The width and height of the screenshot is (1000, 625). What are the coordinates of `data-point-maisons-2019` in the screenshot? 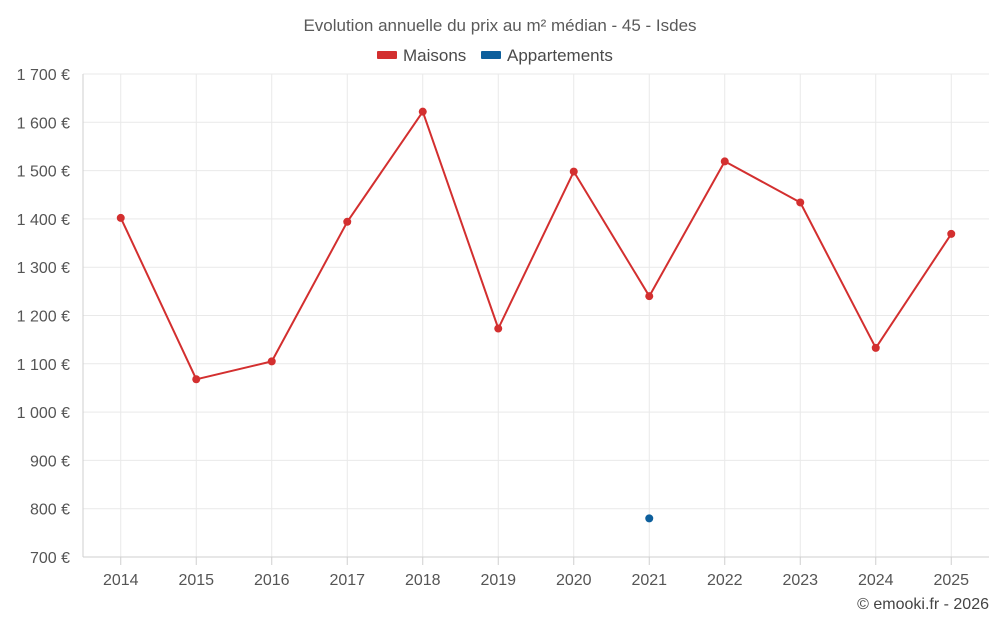 It's located at (498, 328).